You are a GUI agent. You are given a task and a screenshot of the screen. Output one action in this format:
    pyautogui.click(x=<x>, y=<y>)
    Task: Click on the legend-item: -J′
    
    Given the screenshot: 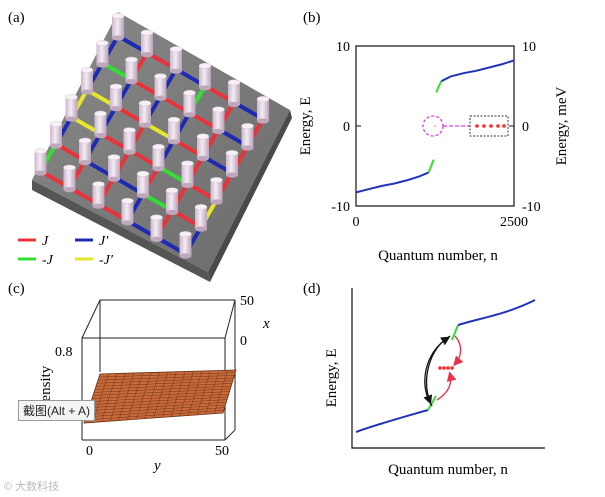 What is the action you would take?
    pyautogui.click(x=94, y=260)
    